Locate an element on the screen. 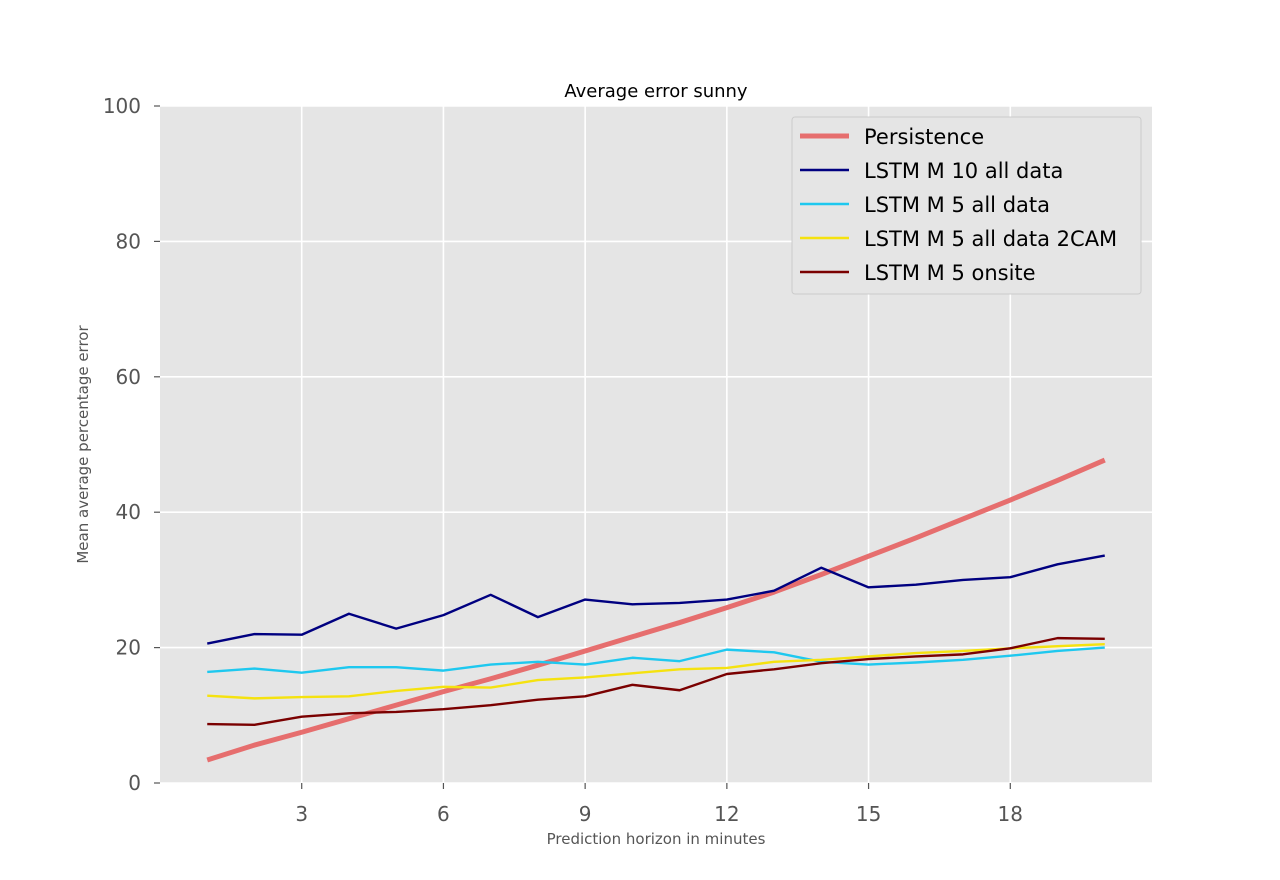 The height and width of the screenshot is (880, 1280). legend-box is located at coordinates (966, 205).